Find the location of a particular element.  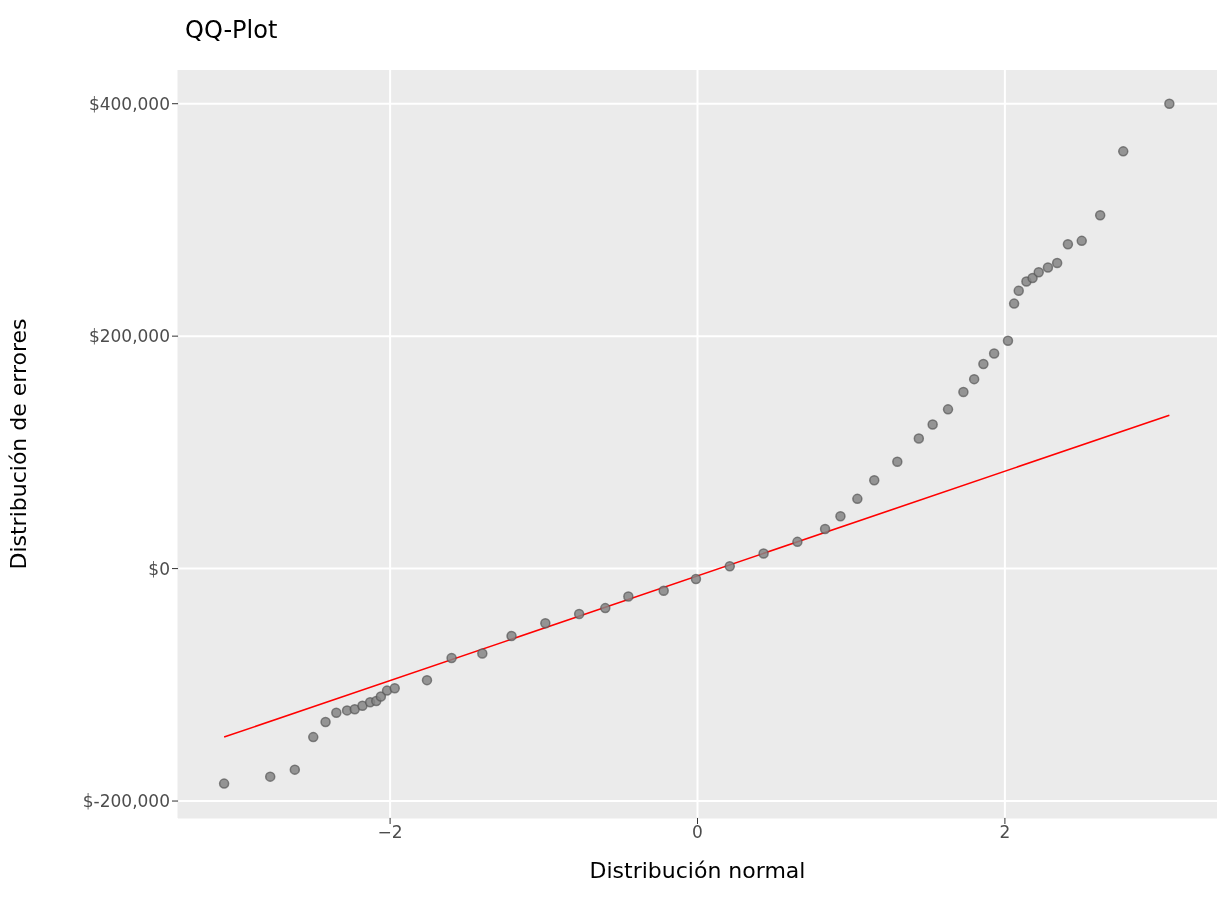

chart-title: QQ-Plot is located at coordinates (231, 30).